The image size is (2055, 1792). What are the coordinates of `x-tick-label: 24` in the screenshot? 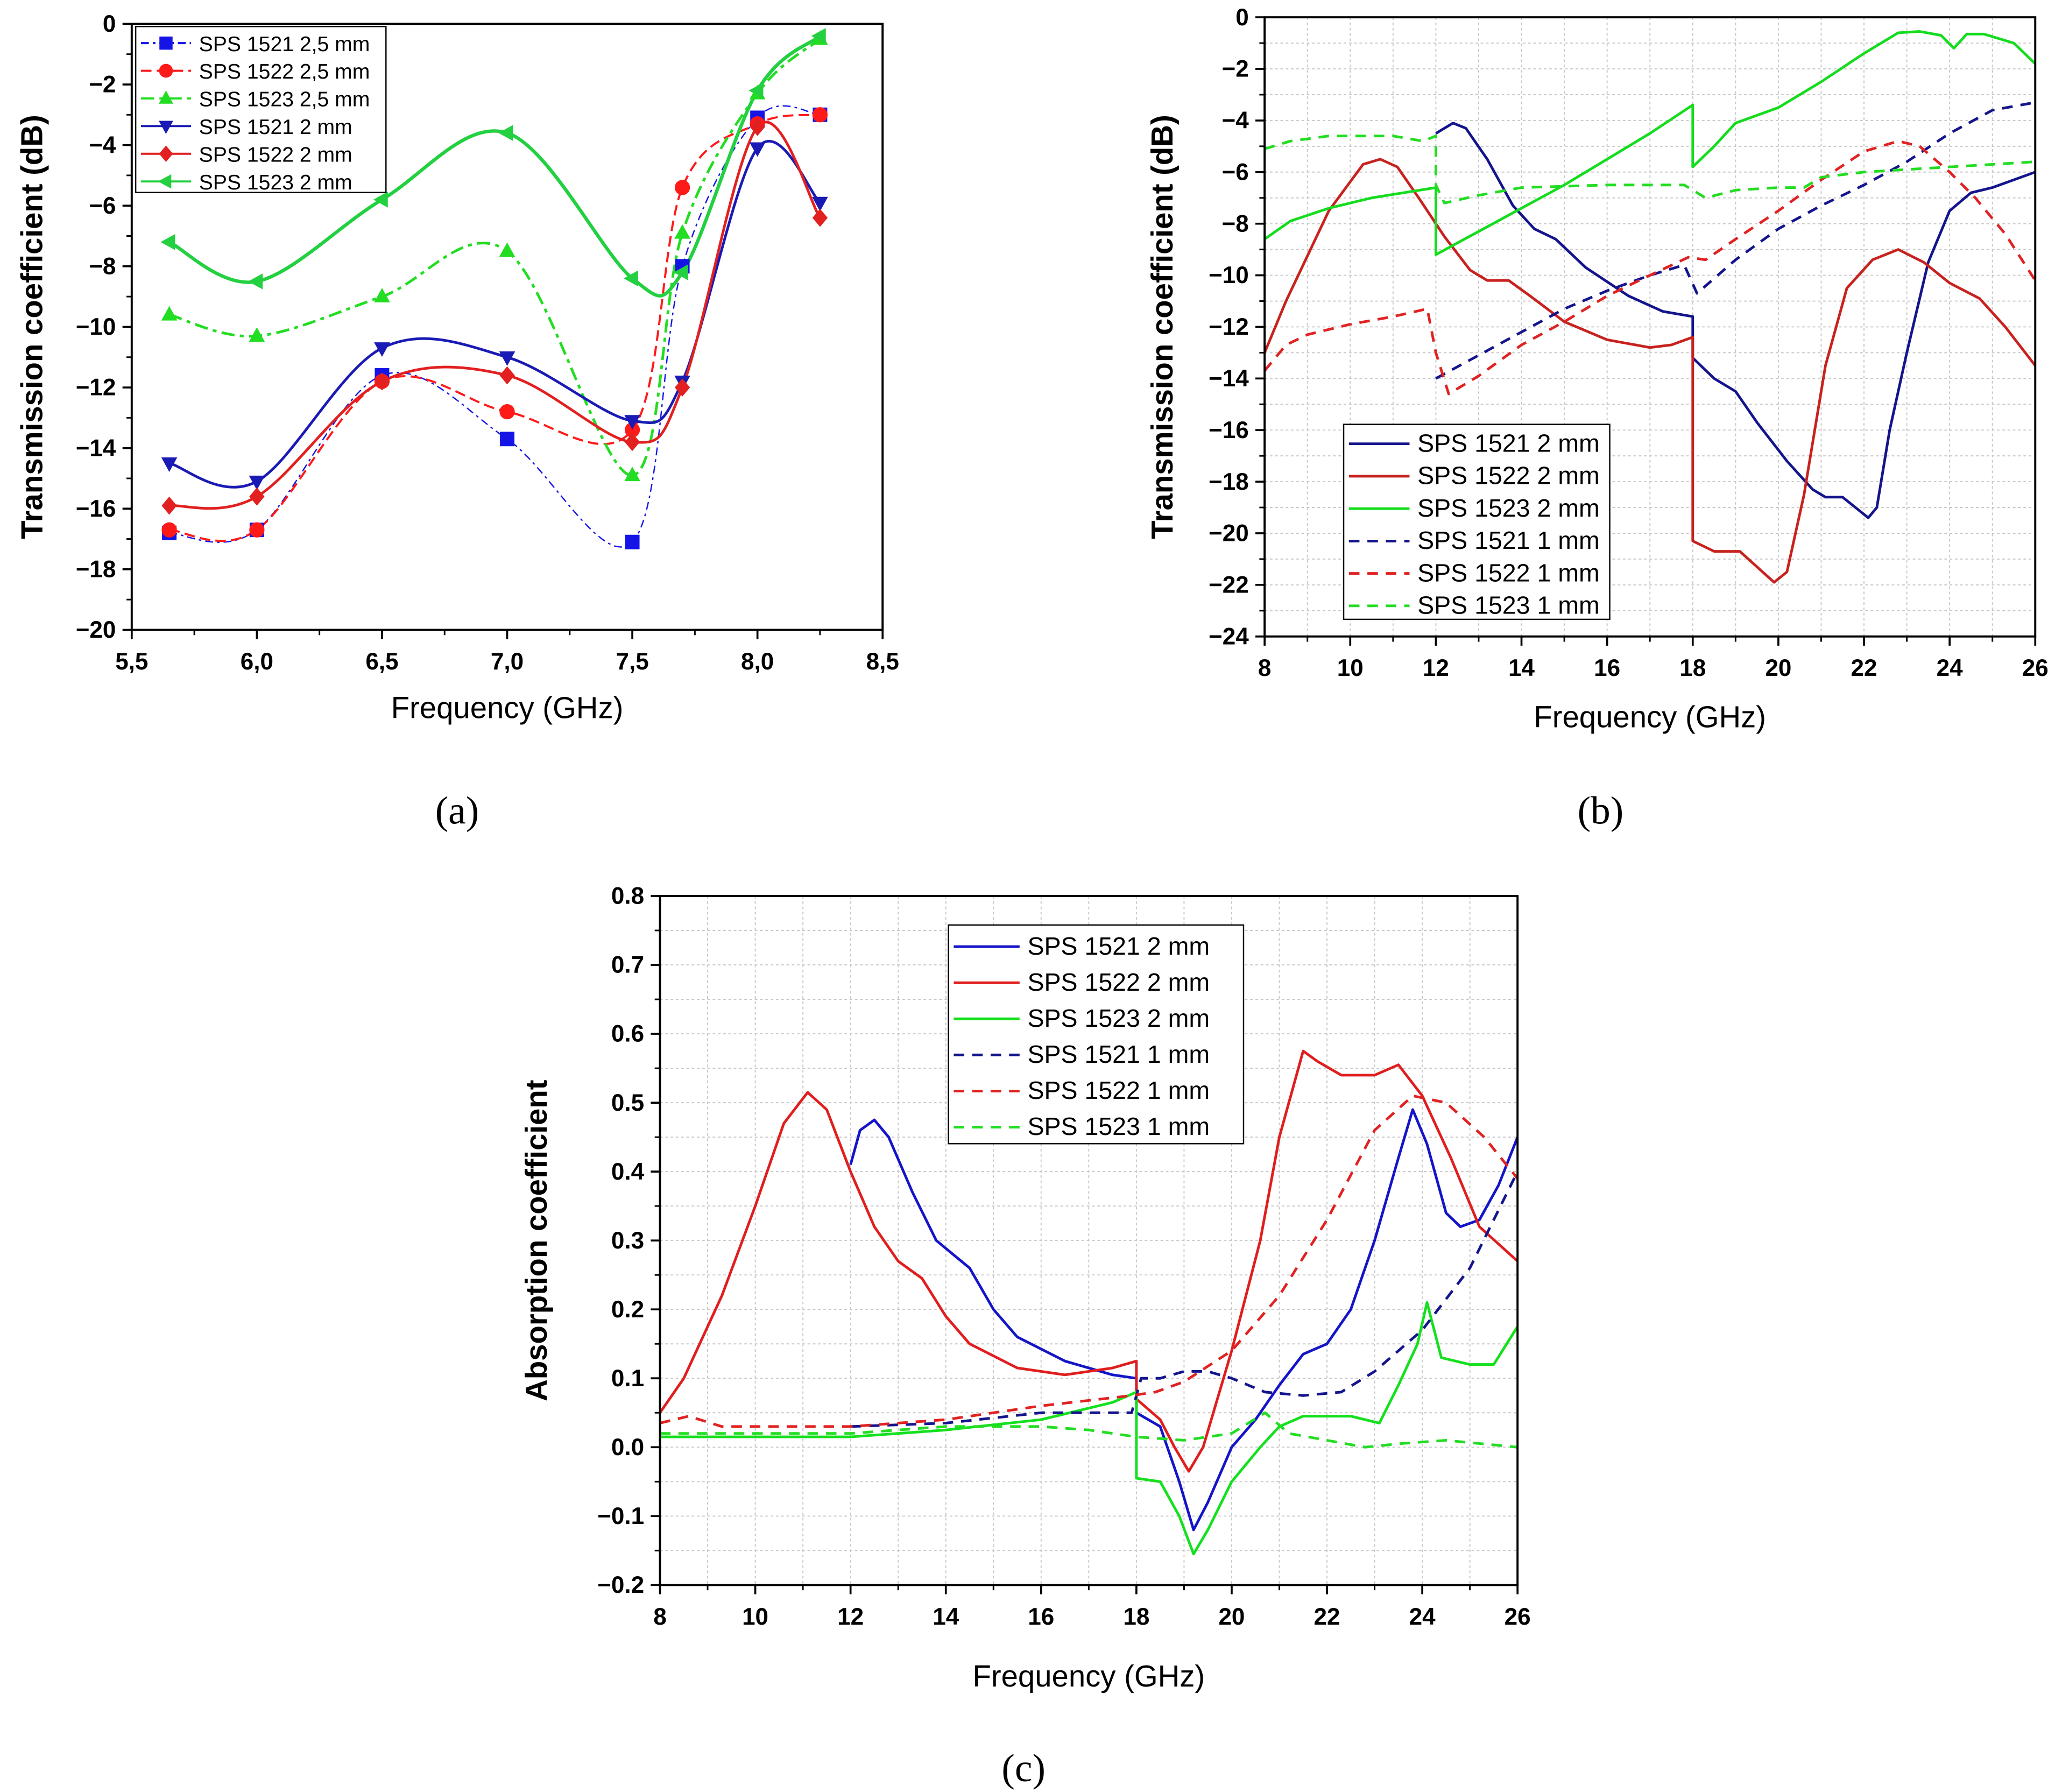 It's located at (1423, 1617).